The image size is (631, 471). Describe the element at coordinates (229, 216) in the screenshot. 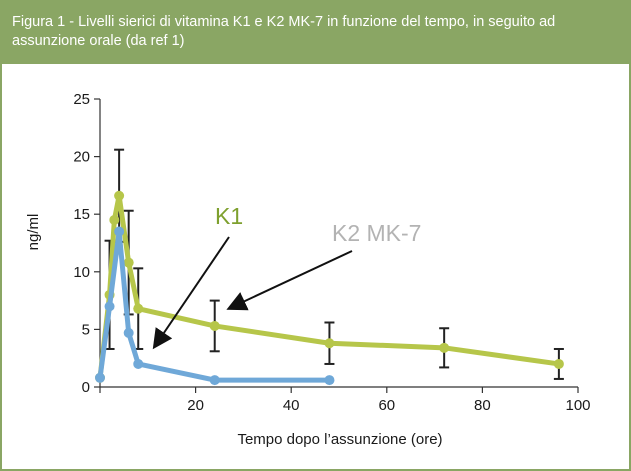

I see `series-label-k1: K1` at that location.